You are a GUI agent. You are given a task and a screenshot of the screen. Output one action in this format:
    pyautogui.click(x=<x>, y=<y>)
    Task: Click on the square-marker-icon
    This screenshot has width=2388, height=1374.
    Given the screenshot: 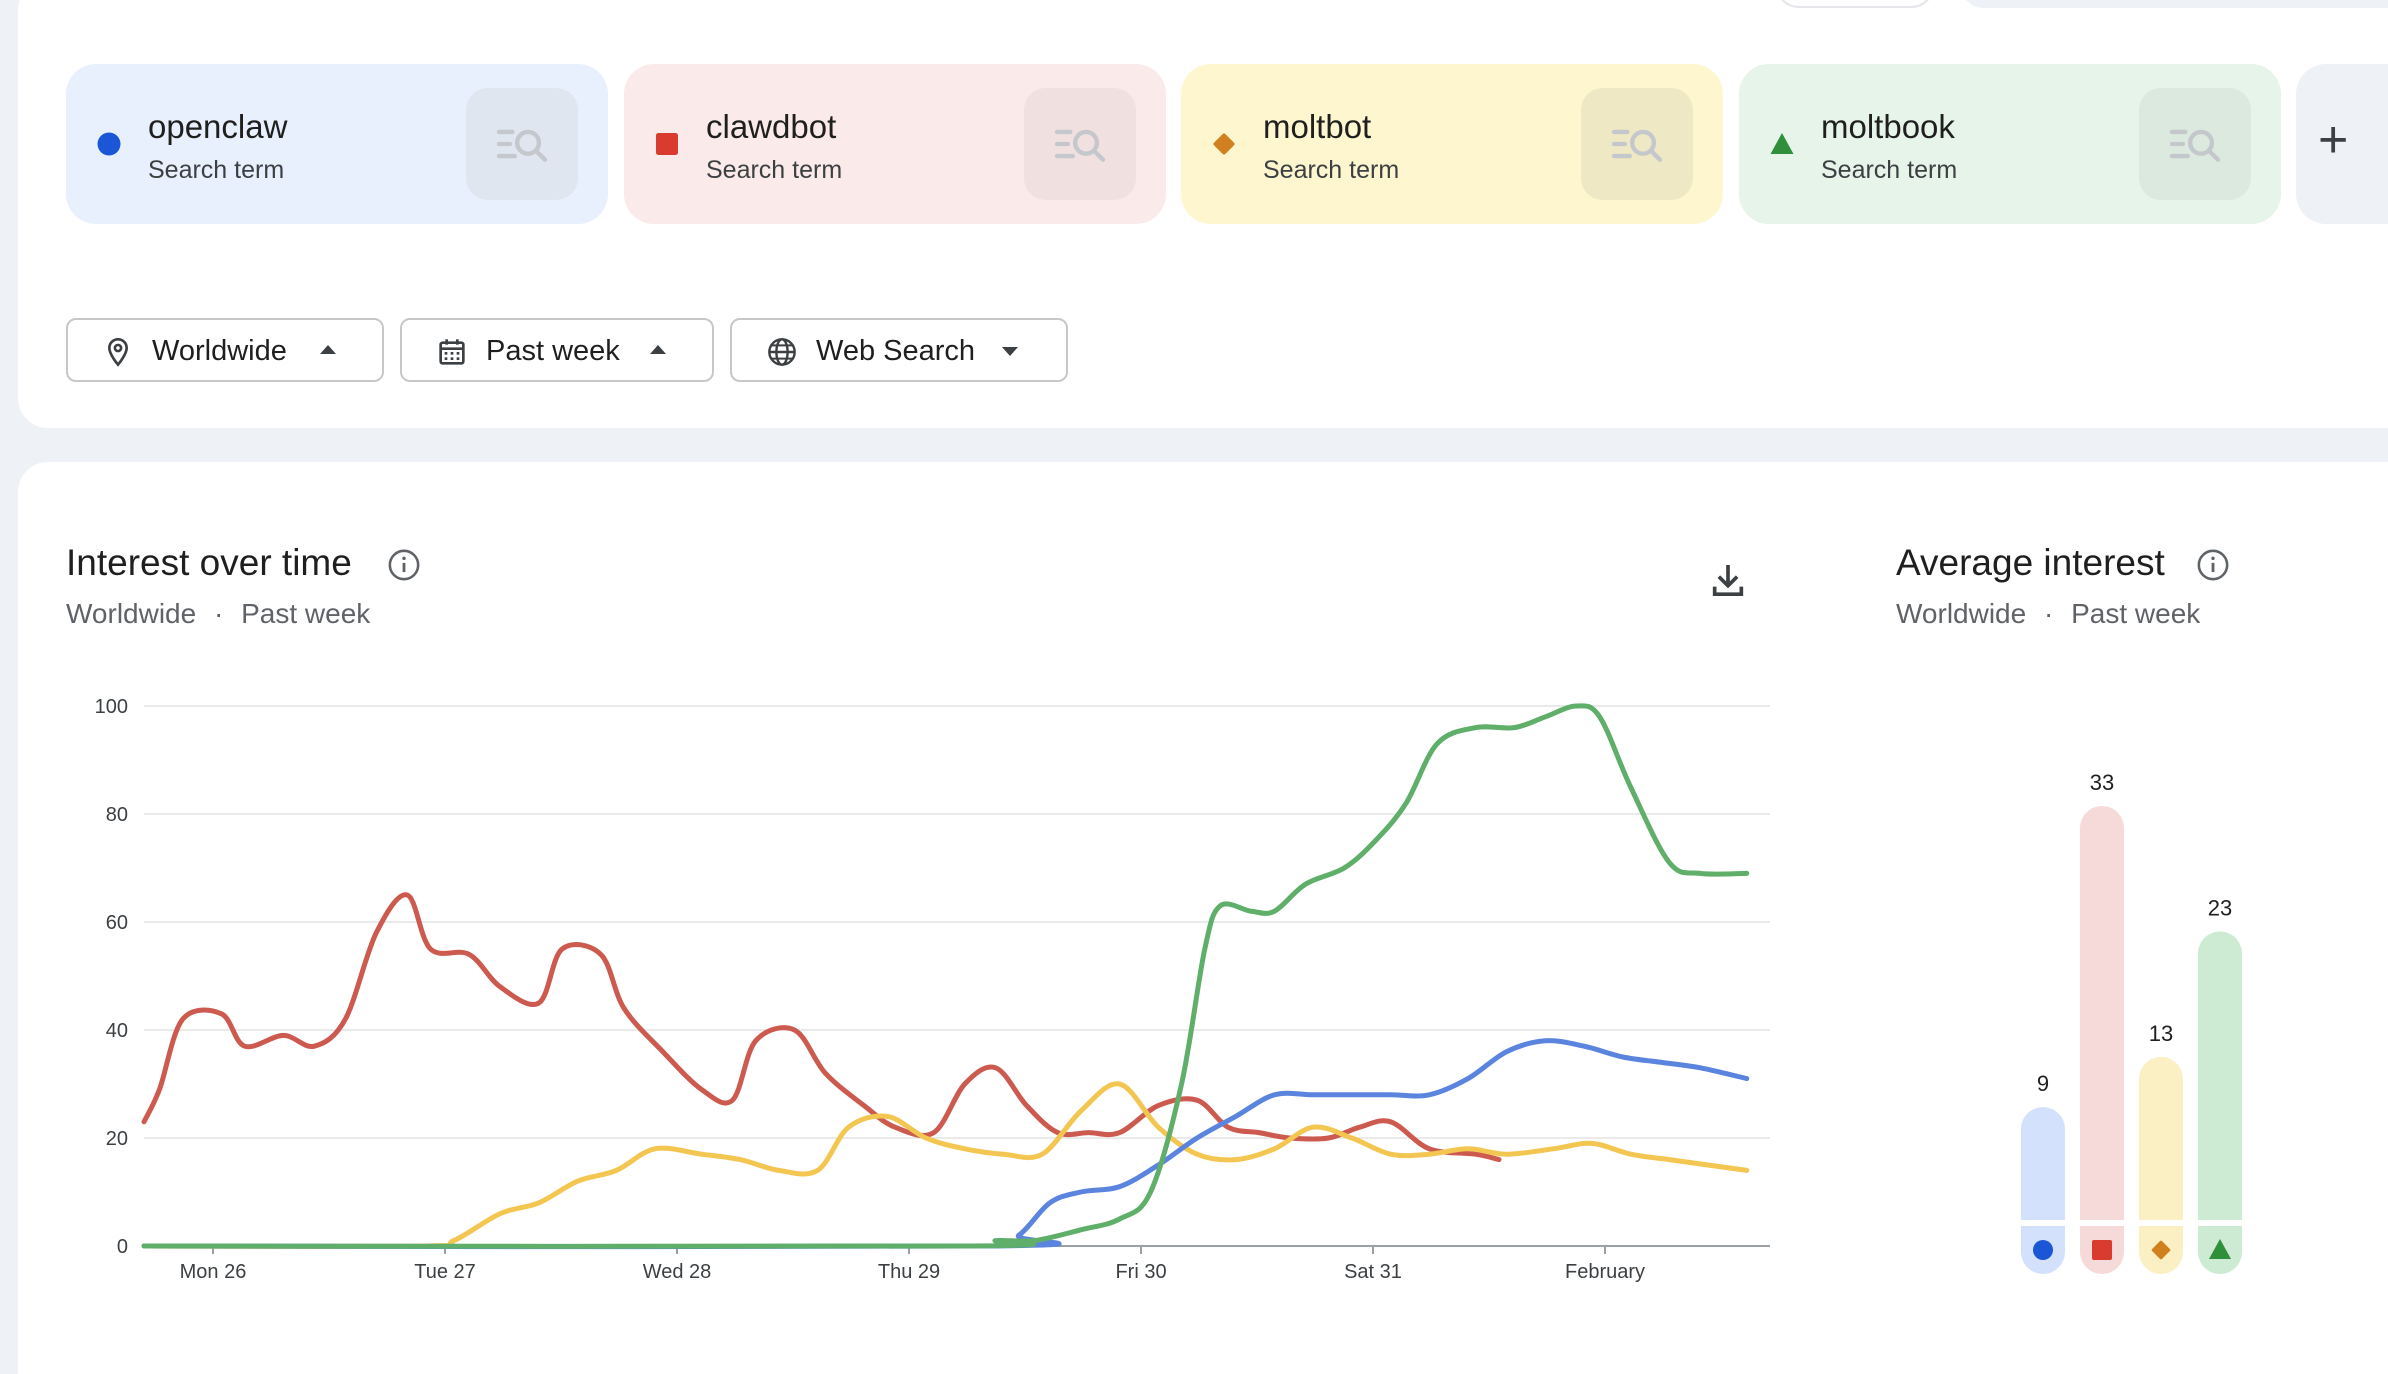 What is the action you would take?
    pyautogui.click(x=667, y=144)
    